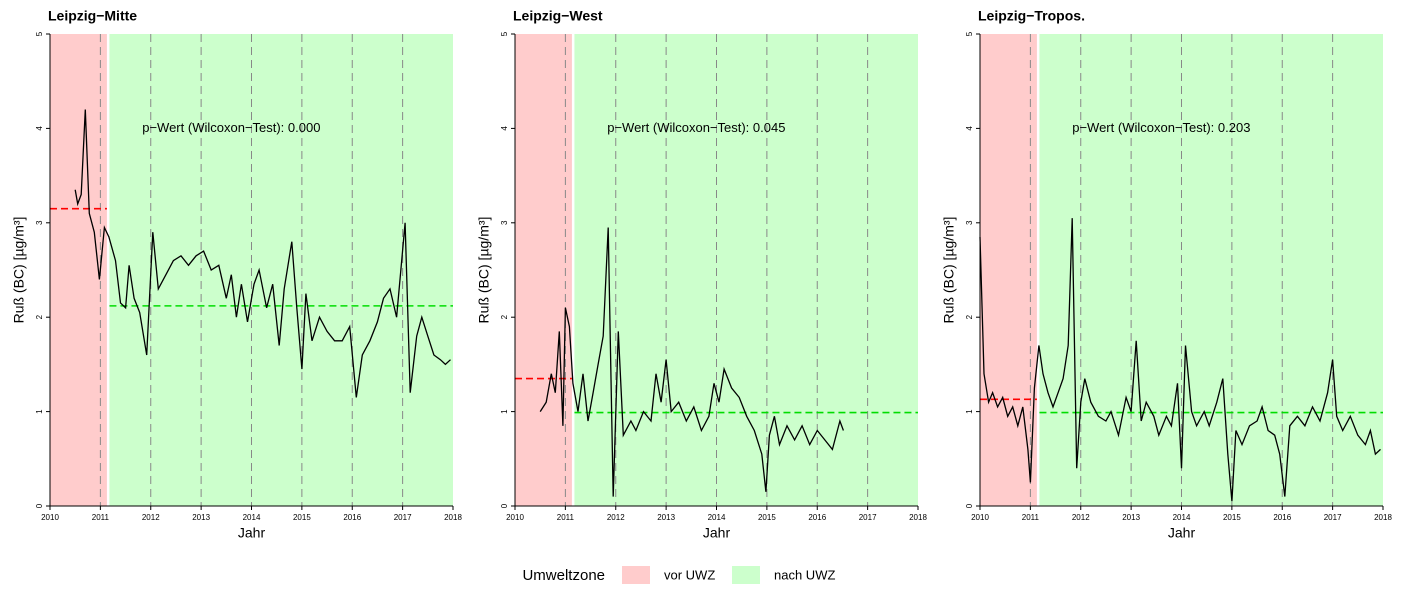 This screenshot has height=589, width=1408. I want to click on chart-title: Leipzig−West, so click(558, 16).